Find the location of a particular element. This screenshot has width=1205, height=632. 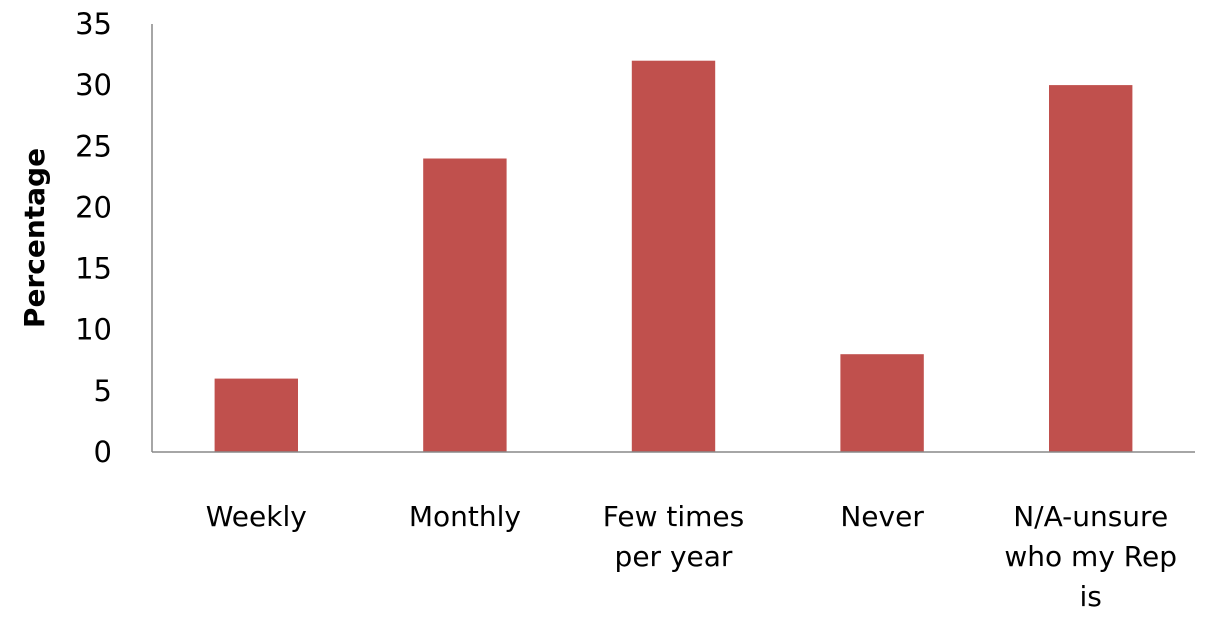

x-category-label-line: Monthly is located at coordinates (465, 516).